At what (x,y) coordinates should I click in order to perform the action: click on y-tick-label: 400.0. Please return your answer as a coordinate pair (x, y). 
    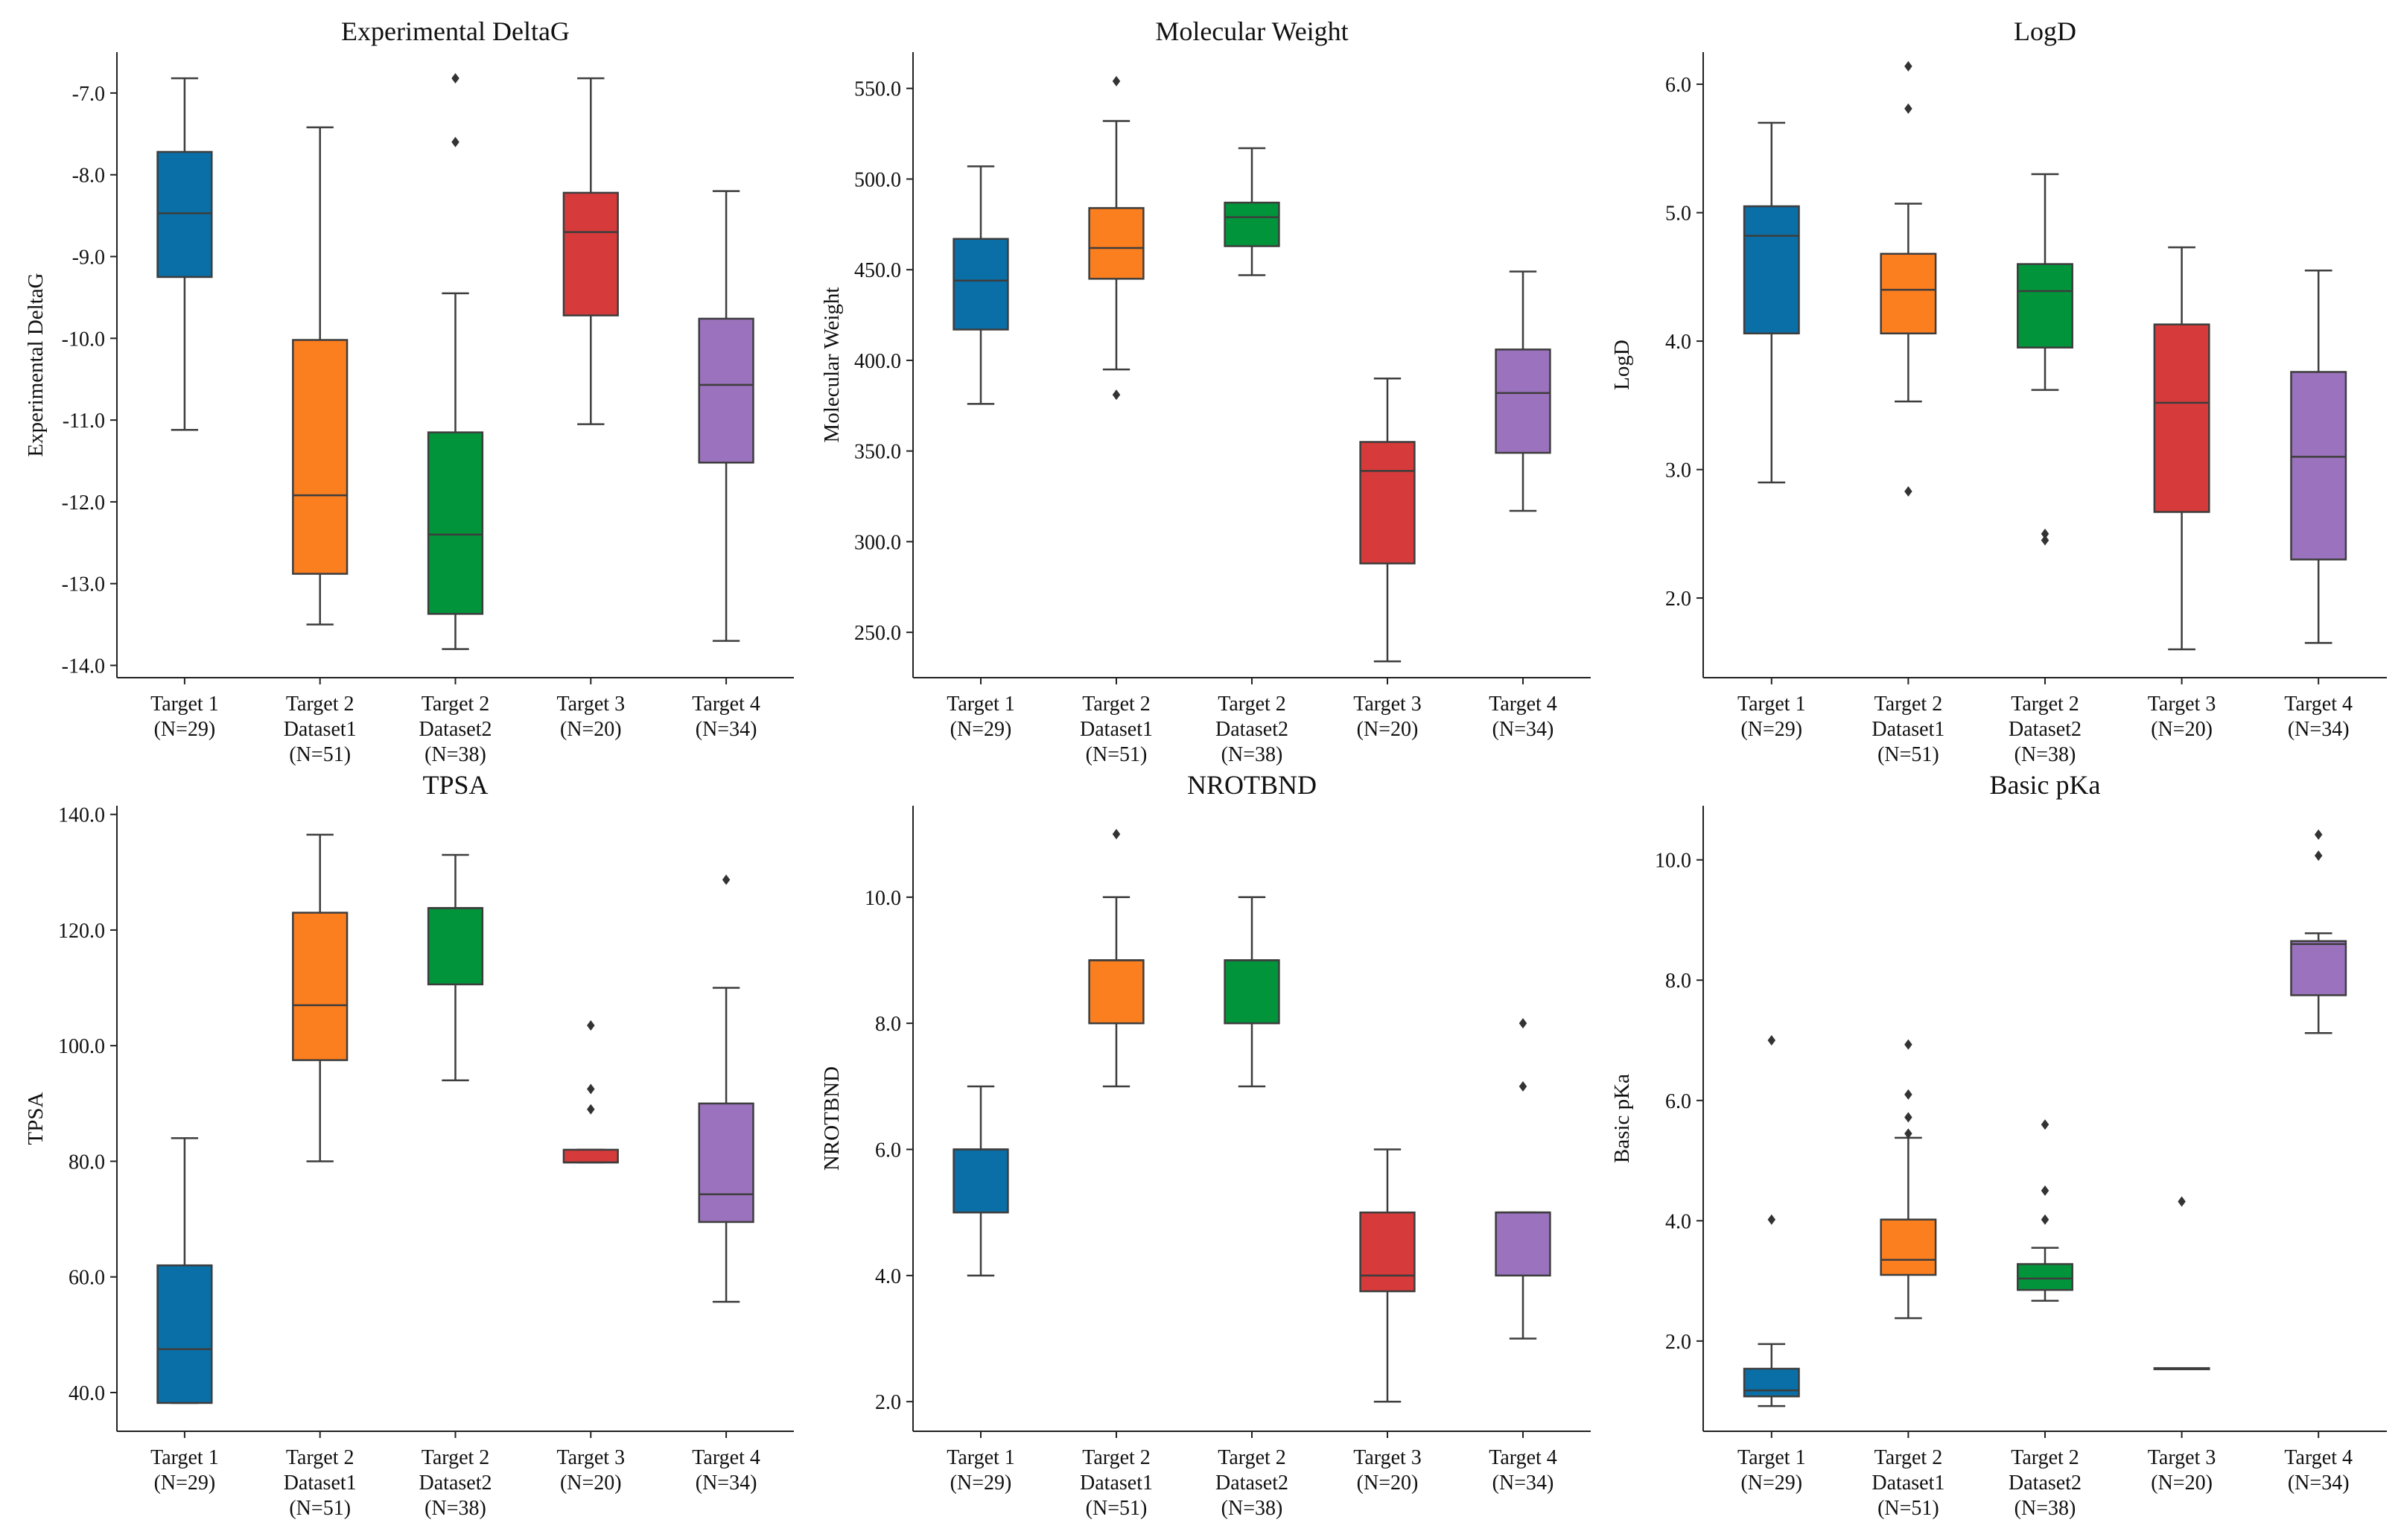
    Looking at the image, I should click on (878, 361).